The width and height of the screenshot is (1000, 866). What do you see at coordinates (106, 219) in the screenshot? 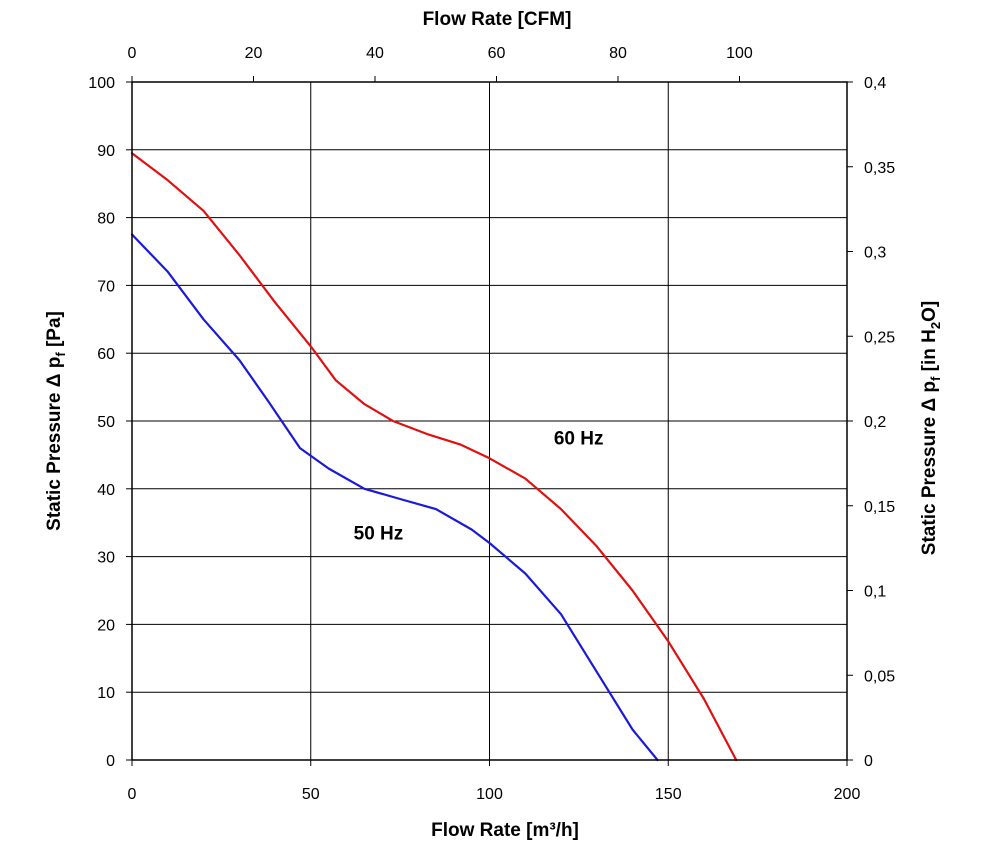
I see `y-tick-label: 80` at bounding box center [106, 219].